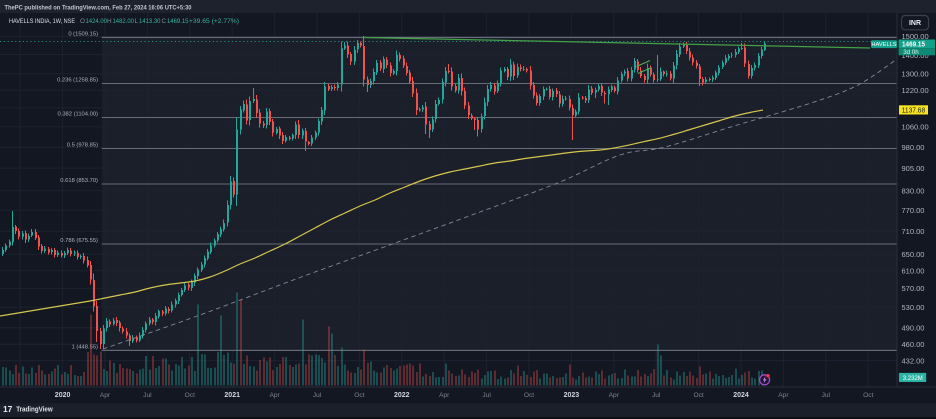 The image size is (936, 419). What do you see at coordinates (402, 395) in the screenshot?
I see `svg-text: 2022` at bounding box center [402, 395].